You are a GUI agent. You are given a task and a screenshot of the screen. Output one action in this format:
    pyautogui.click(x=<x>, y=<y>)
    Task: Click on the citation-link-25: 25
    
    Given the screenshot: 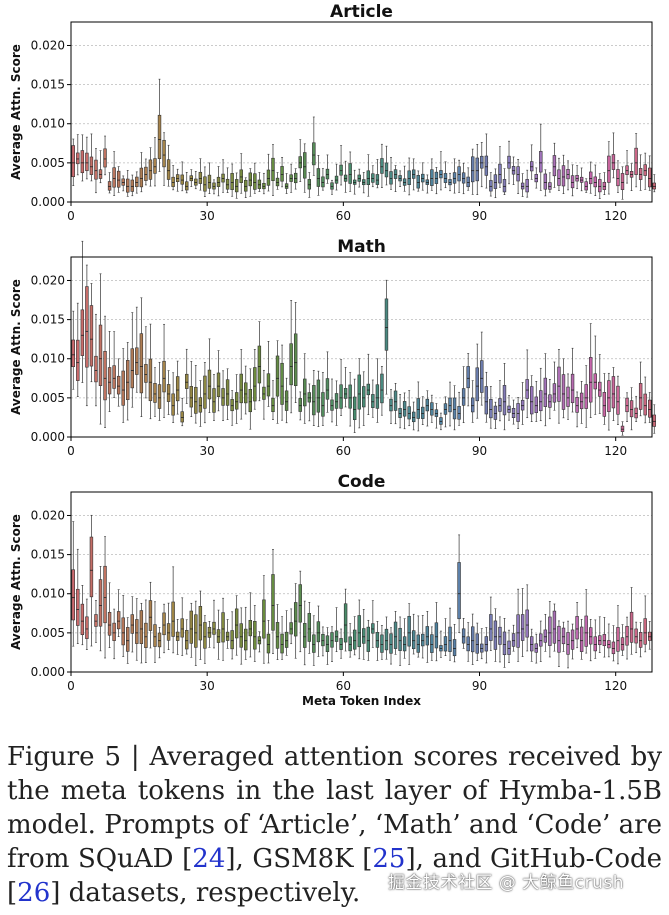 What is the action you would take?
    pyautogui.click(x=389, y=859)
    